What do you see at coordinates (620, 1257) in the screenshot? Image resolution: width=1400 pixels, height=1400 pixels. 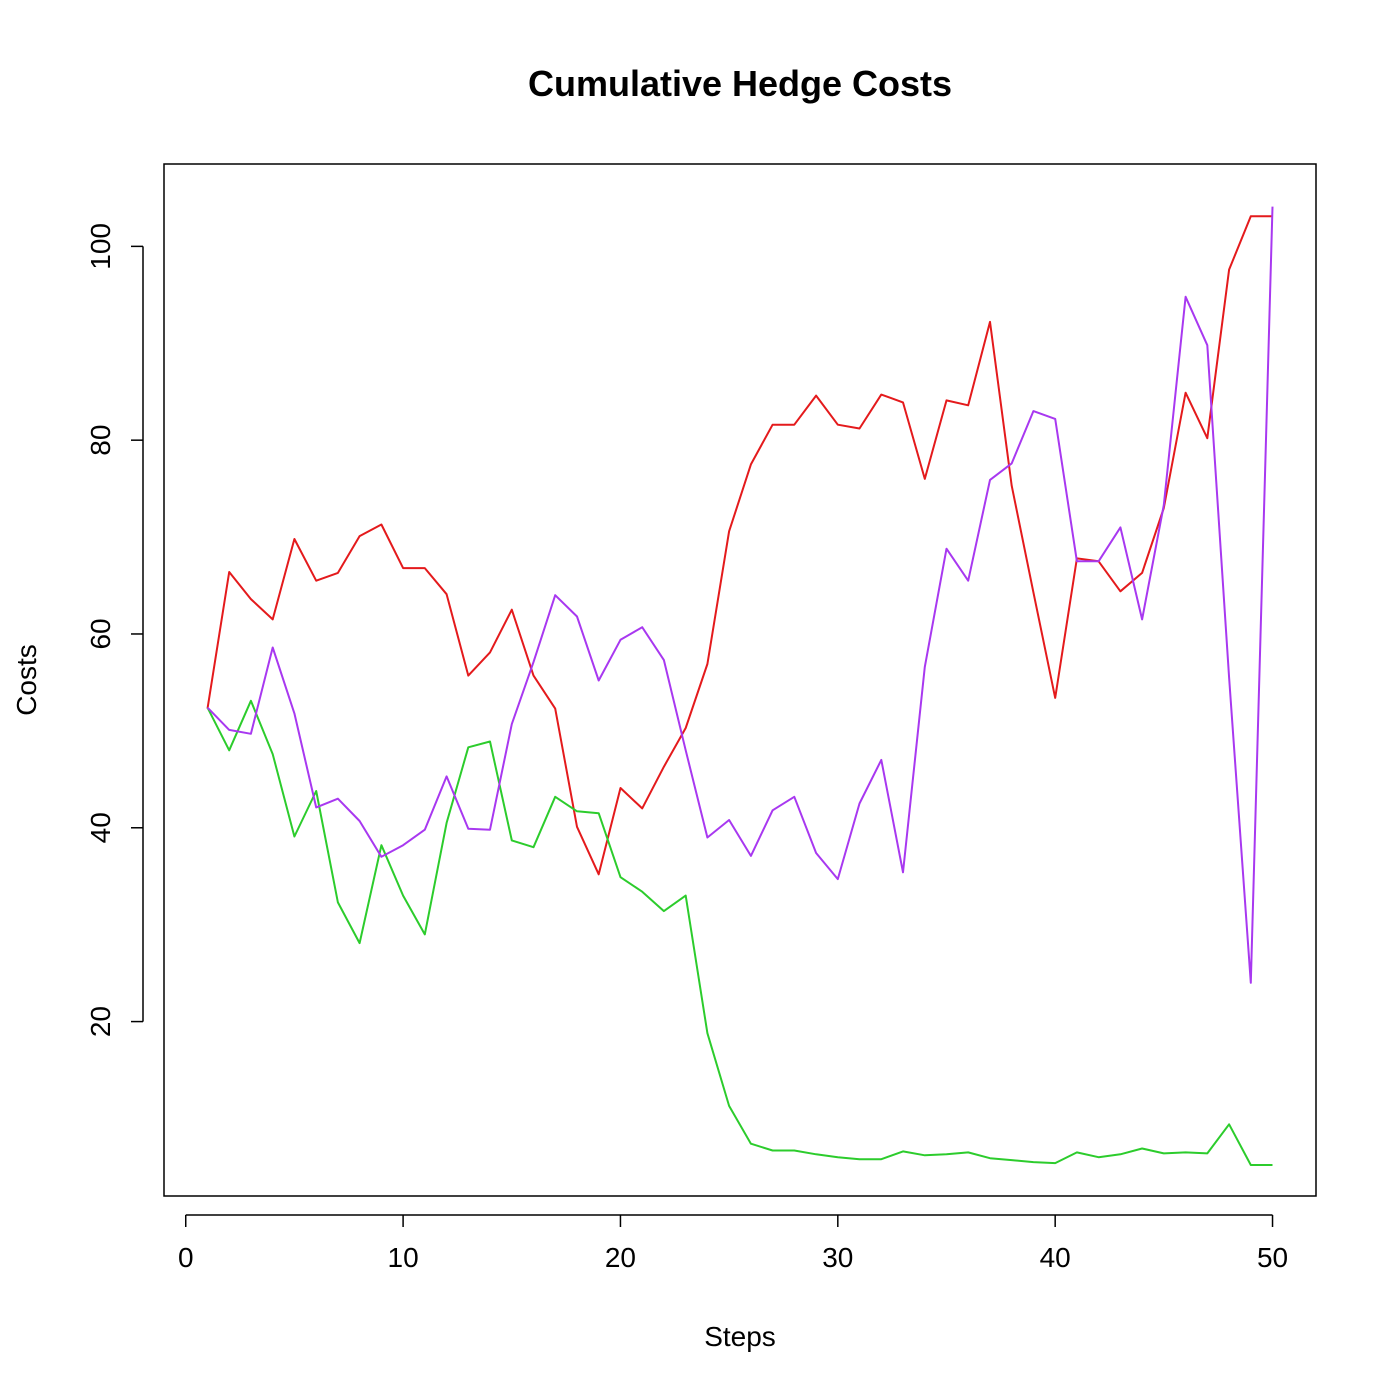 I see `x-tick-label: 20` at bounding box center [620, 1257].